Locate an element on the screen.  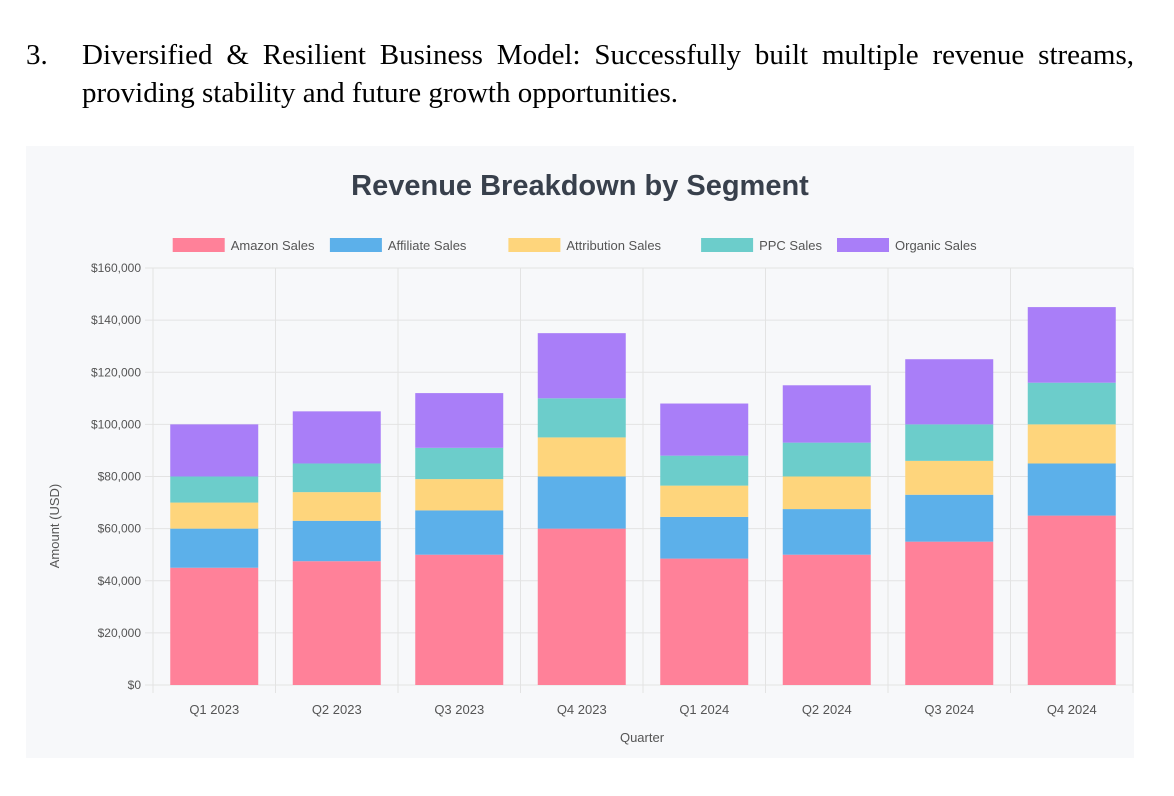
bar-affiliate-sales-q2-2024 is located at coordinates (826, 532).